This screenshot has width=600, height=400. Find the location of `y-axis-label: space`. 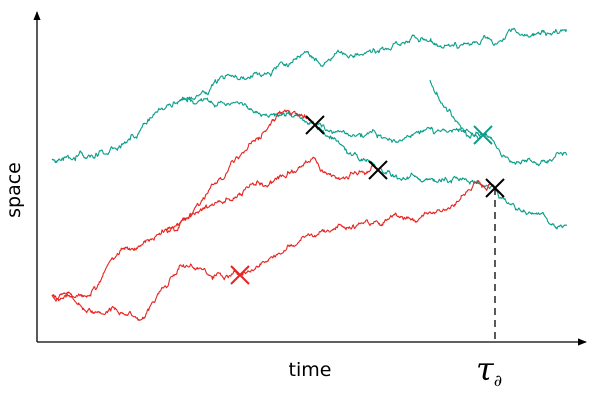

y-axis-label: space is located at coordinates (14, 190).